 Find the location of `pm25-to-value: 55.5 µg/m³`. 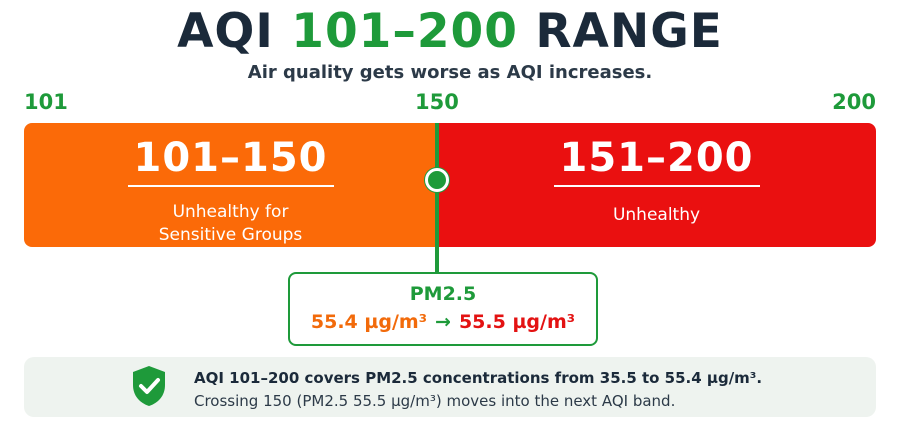

pm25-to-value: 55.5 µg/m³ is located at coordinates (517, 322).